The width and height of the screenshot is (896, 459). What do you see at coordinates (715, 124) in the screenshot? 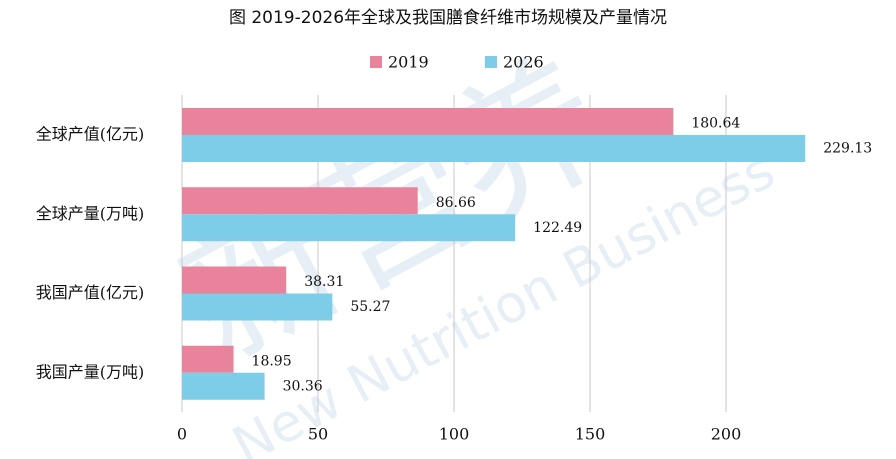
I see `value-label: 180.64` at bounding box center [715, 124].